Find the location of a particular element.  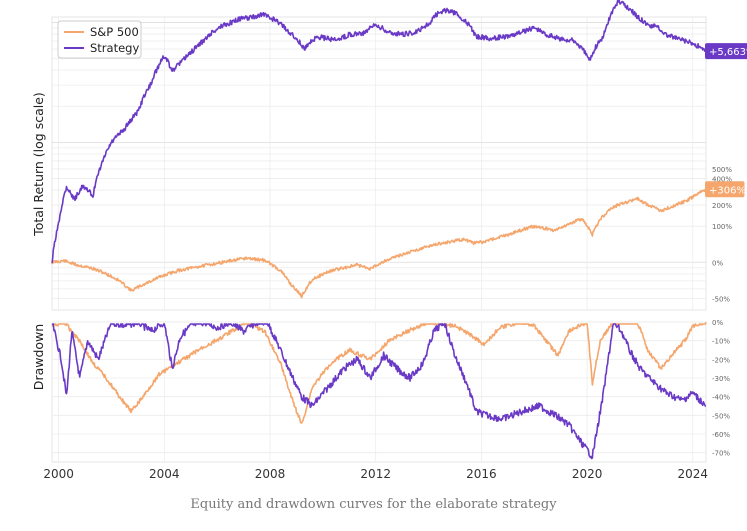

equity-y-tick-label: 500% is located at coordinates (722, 170).